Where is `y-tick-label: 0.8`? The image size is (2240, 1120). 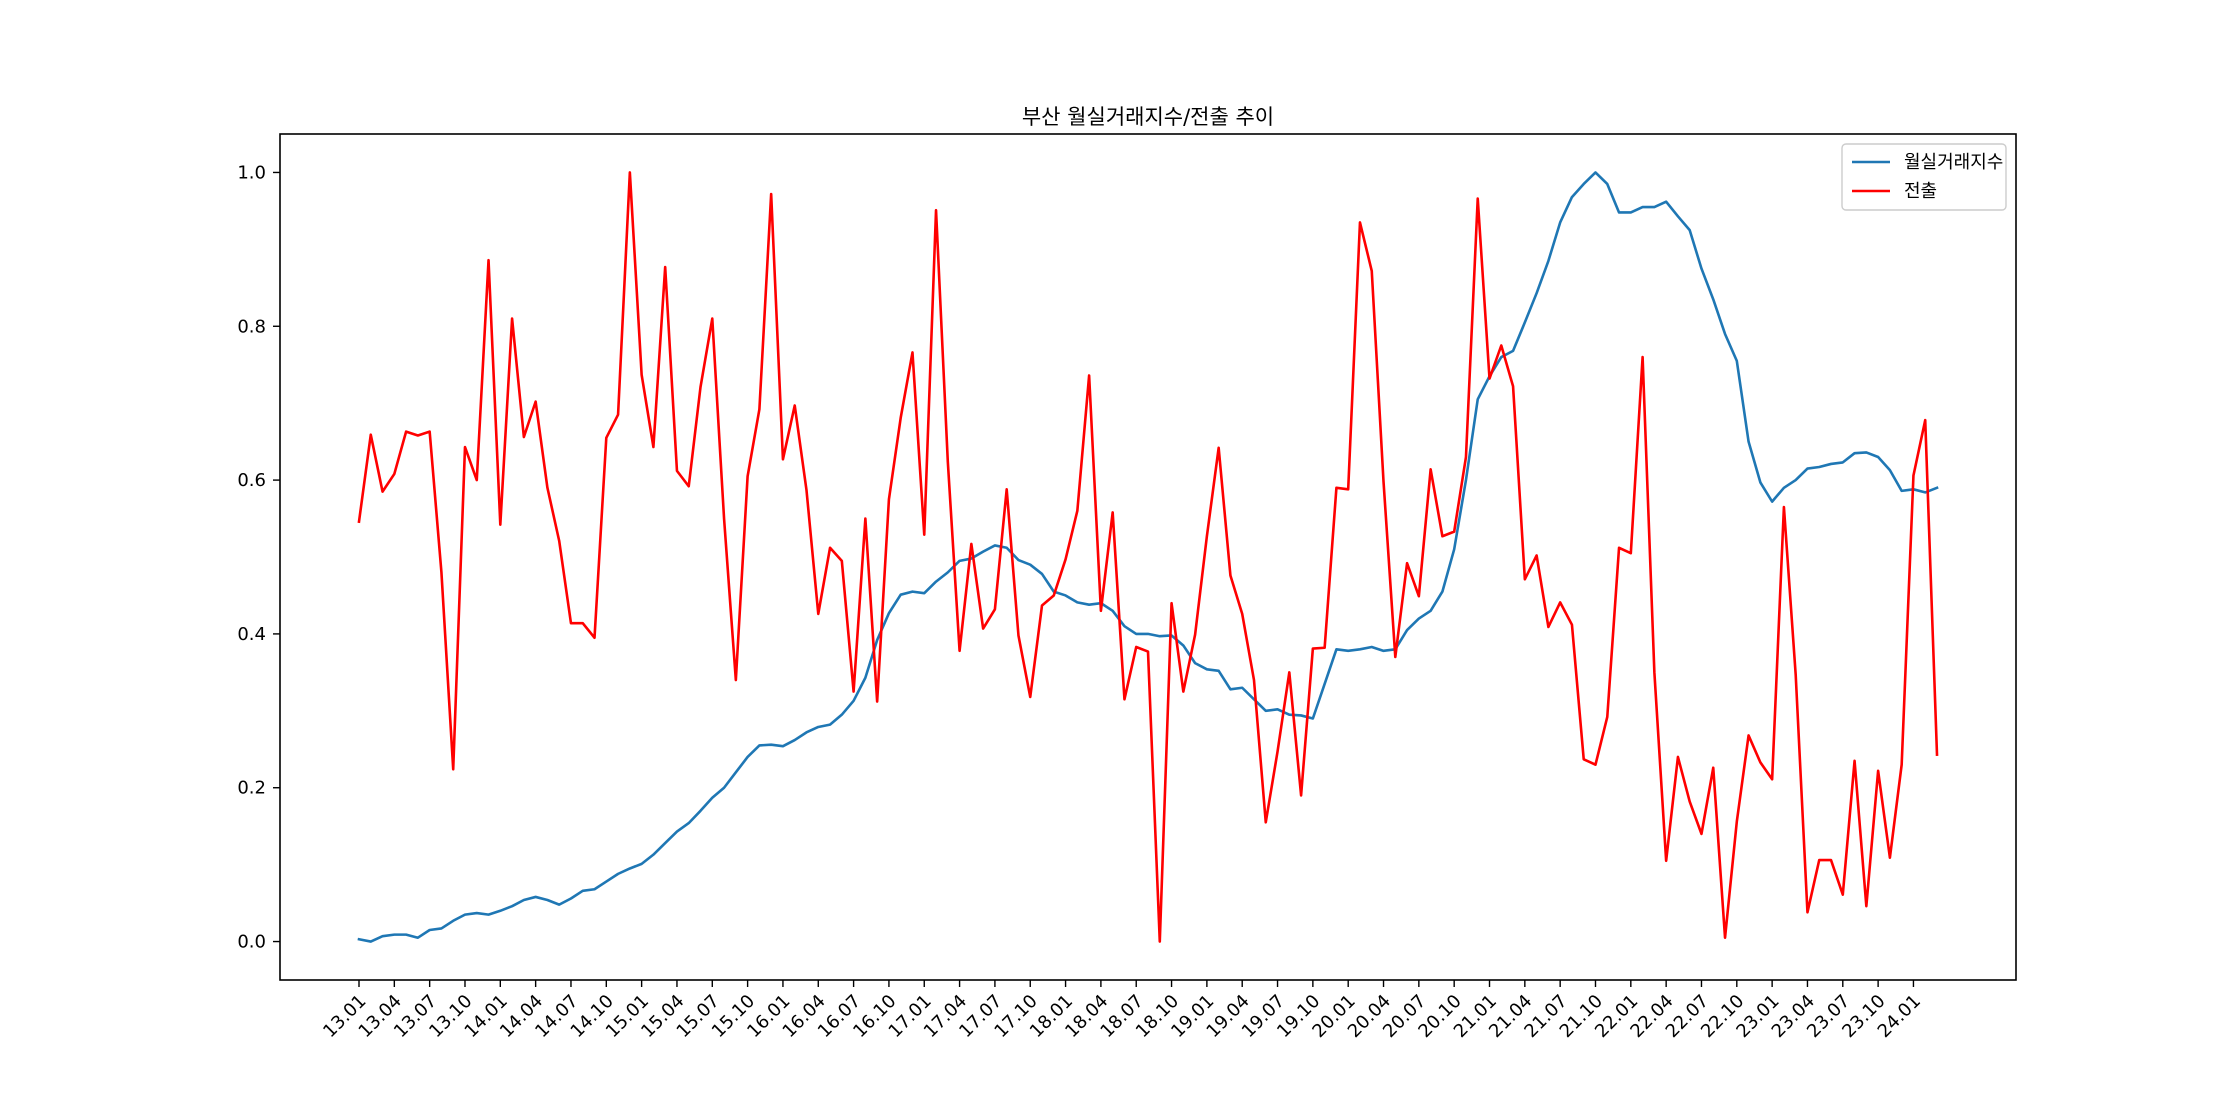
y-tick-label: 0.8 is located at coordinates (251, 326).